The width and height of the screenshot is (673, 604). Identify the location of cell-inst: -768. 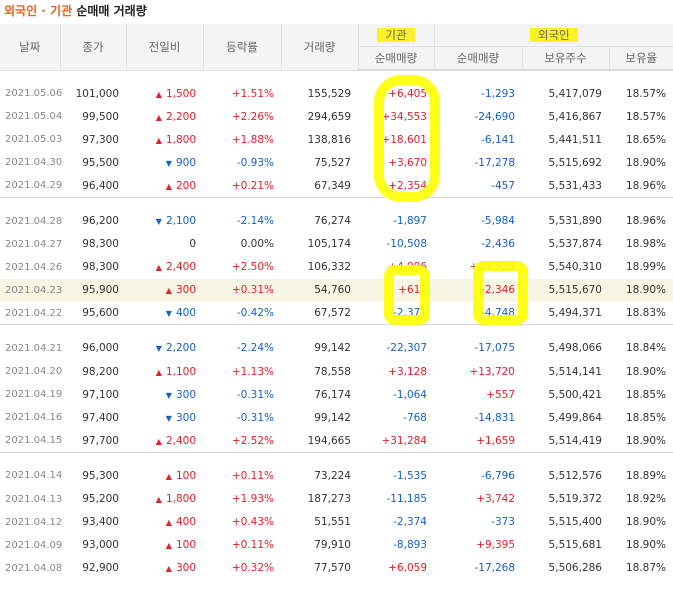
(415, 417).